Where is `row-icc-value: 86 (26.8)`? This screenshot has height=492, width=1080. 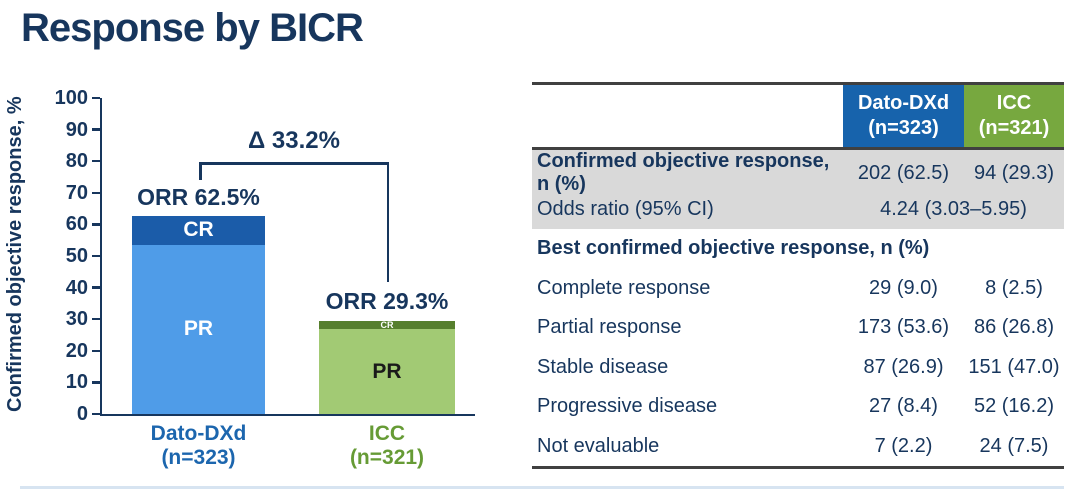 row-icc-value: 86 (26.8) is located at coordinates (1014, 327).